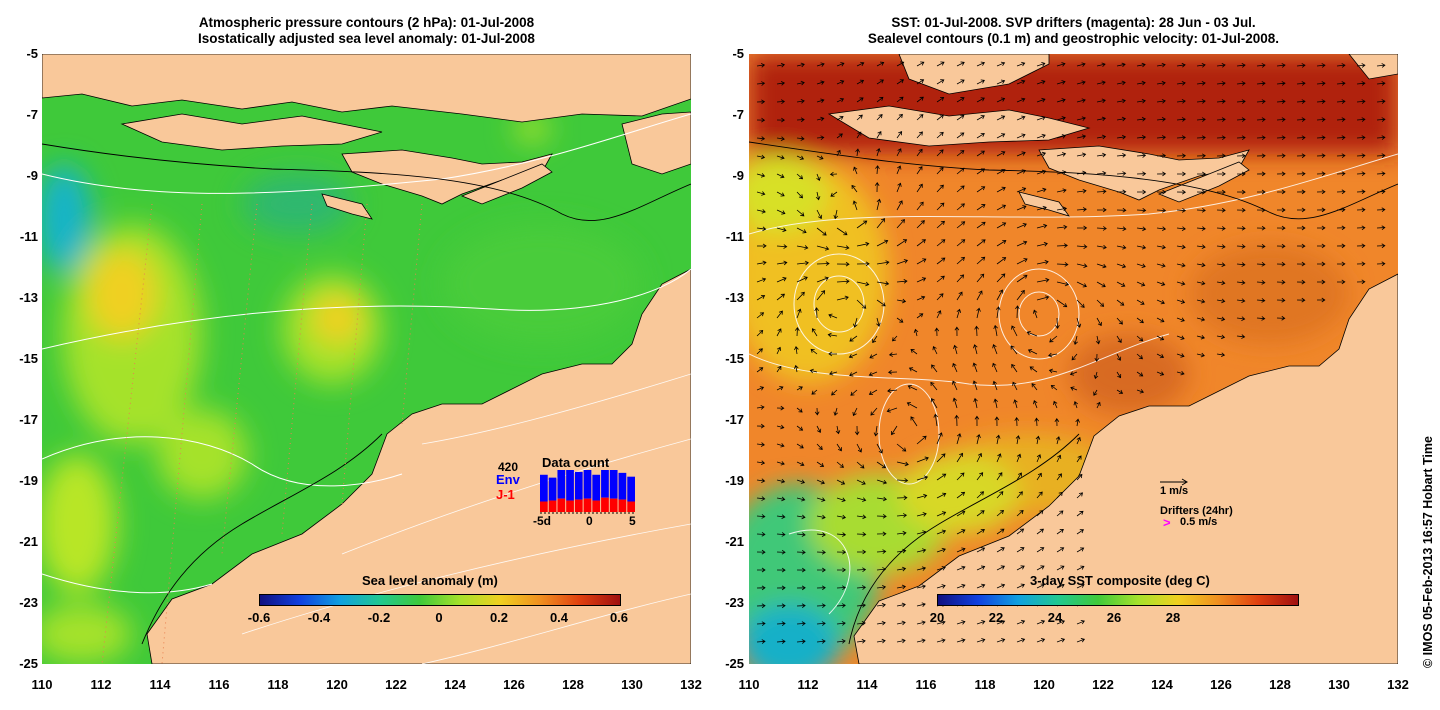 The width and height of the screenshot is (1440, 710). Describe the element at coordinates (573, 684) in the screenshot. I see `left-x-tick: 128` at that location.